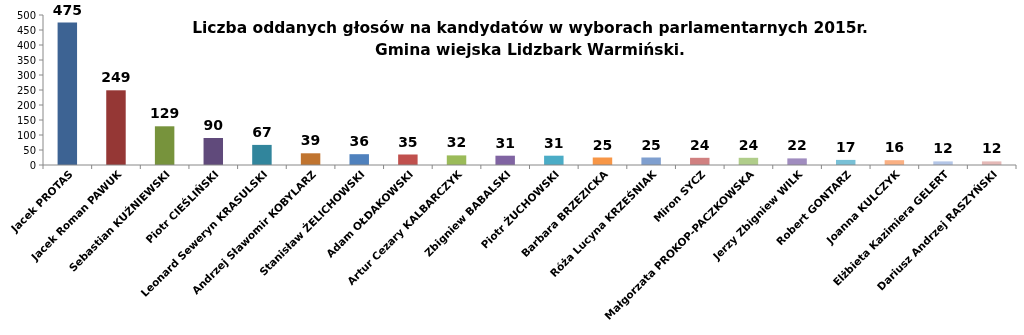  Describe the element at coordinates (845, 146) in the screenshot. I see `data-label: 17` at that location.